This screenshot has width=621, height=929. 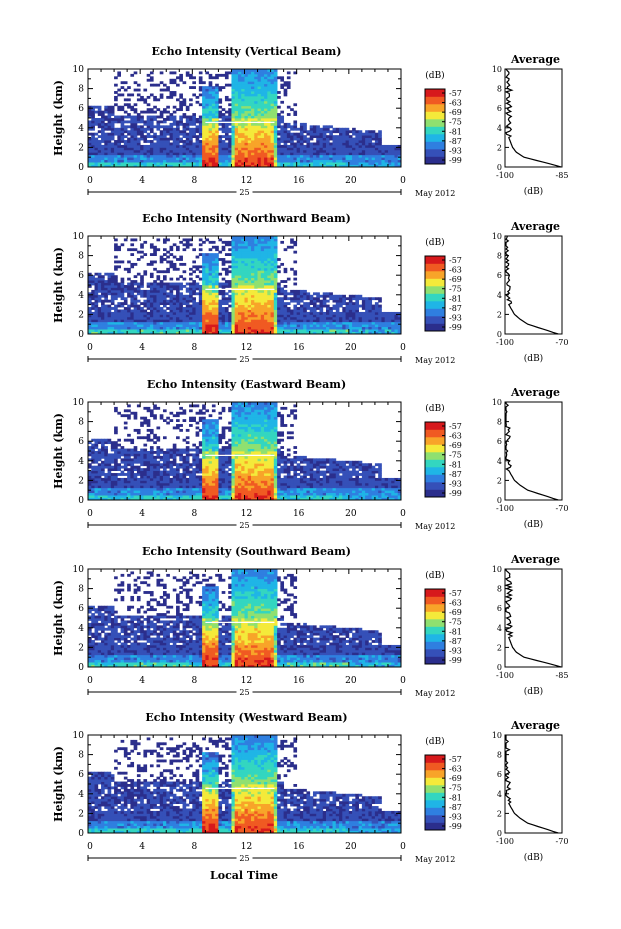 I want to click on heatmap-cells, so click(x=245, y=118).